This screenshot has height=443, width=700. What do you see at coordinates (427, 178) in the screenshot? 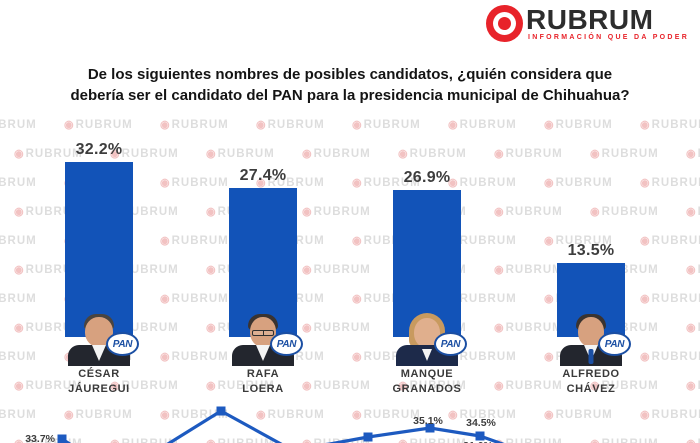
I see `bar-value-label: 26.9%` at bounding box center [427, 178].